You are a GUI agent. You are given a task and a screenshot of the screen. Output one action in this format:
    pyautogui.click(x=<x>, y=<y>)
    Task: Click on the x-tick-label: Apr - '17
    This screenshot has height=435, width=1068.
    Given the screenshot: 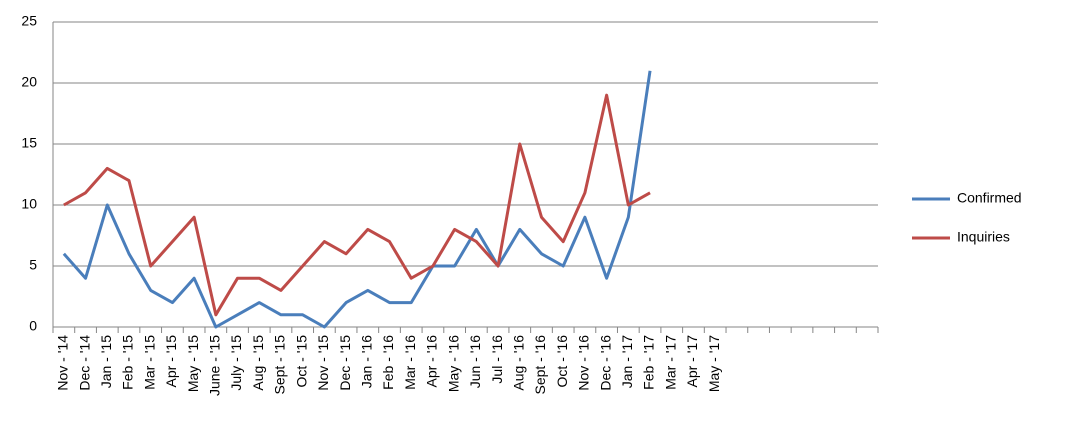 What is the action you would take?
    pyautogui.click(x=692, y=361)
    